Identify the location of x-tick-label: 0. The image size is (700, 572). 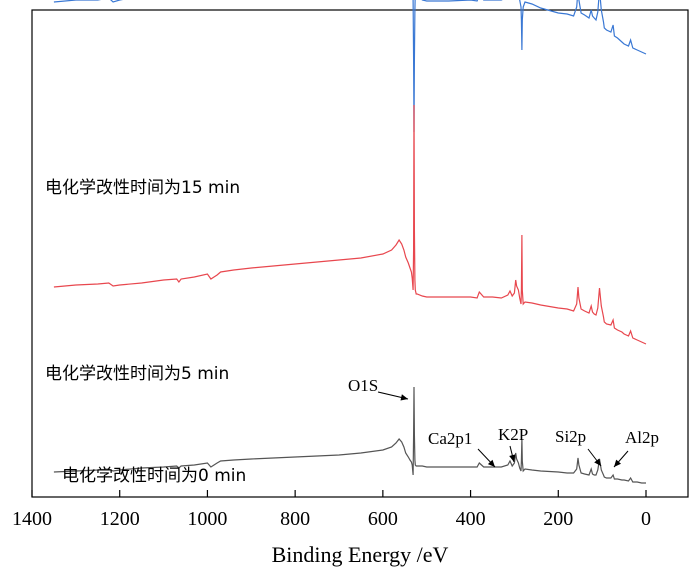
(646, 519).